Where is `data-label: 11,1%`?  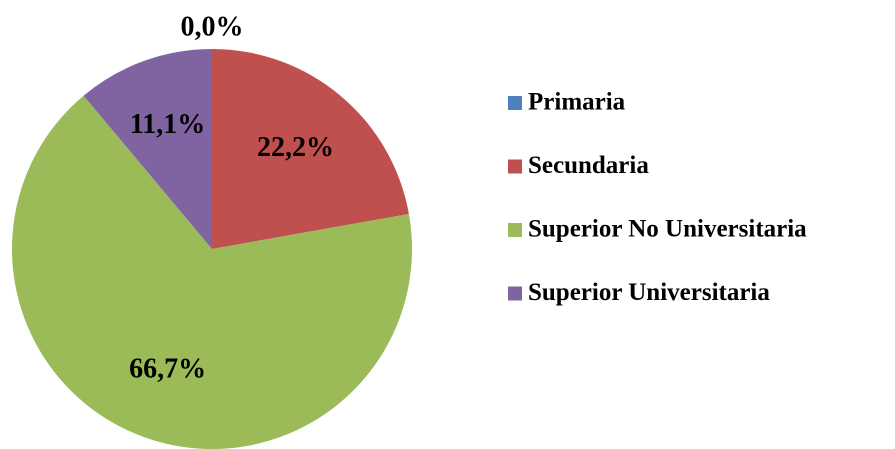 data-label: 11,1% is located at coordinates (167, 124).